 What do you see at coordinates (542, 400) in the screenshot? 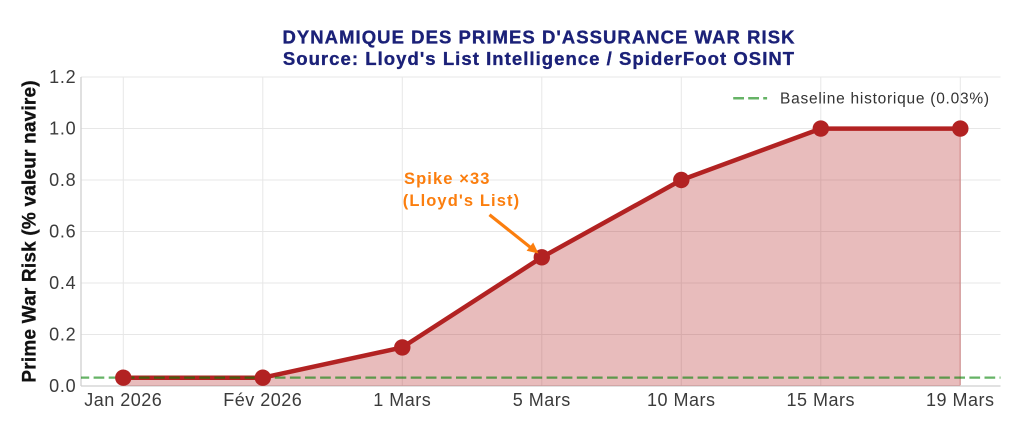
I see `svg-text: 5 Mars` at bounding box center [542, 400].